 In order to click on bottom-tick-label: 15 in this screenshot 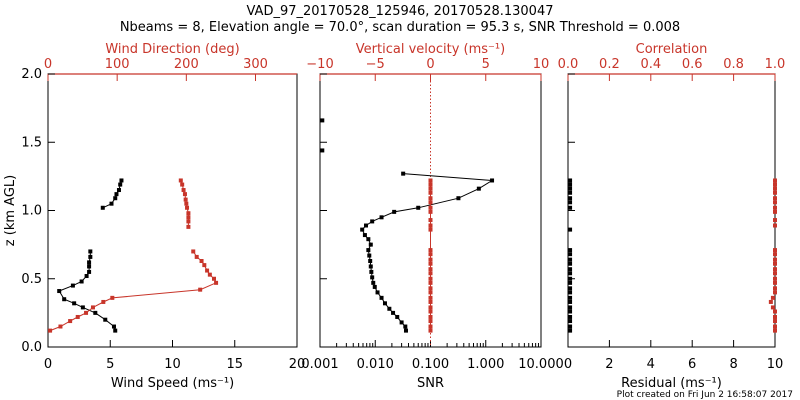, I will do `click(234, 364)`.